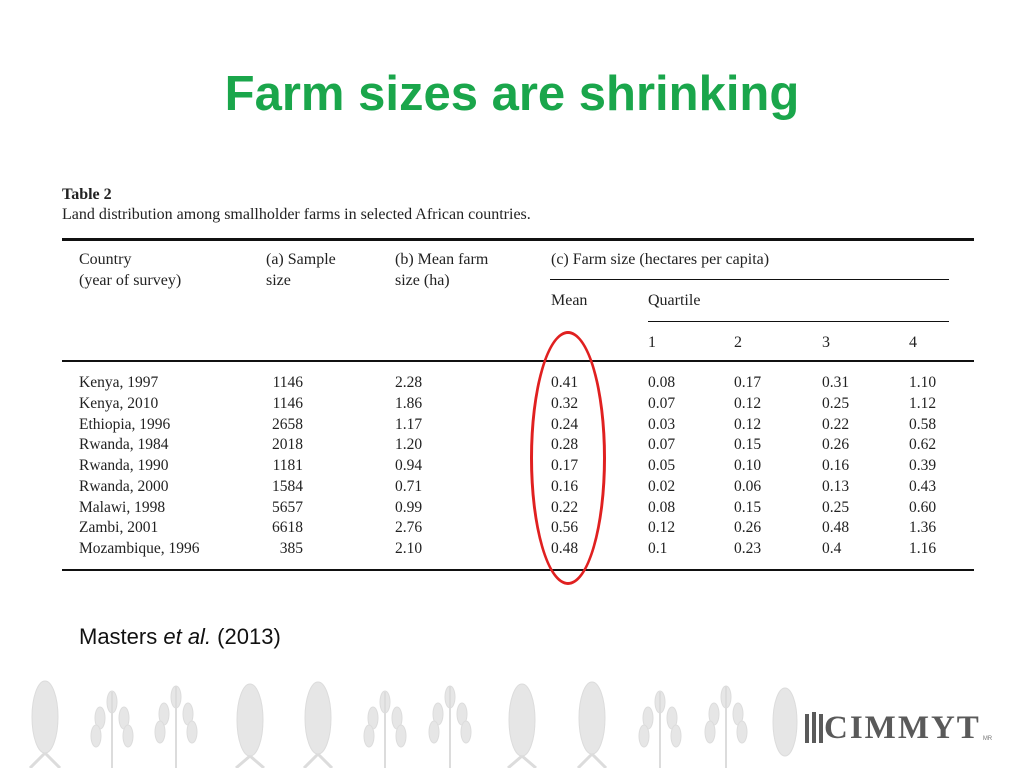 This screenshot has height=768, width=1024. What do you see at coordinates (923, 382) in the screenshot?
I see `cell-q4: 1.10` at bounding box center [923, 382].